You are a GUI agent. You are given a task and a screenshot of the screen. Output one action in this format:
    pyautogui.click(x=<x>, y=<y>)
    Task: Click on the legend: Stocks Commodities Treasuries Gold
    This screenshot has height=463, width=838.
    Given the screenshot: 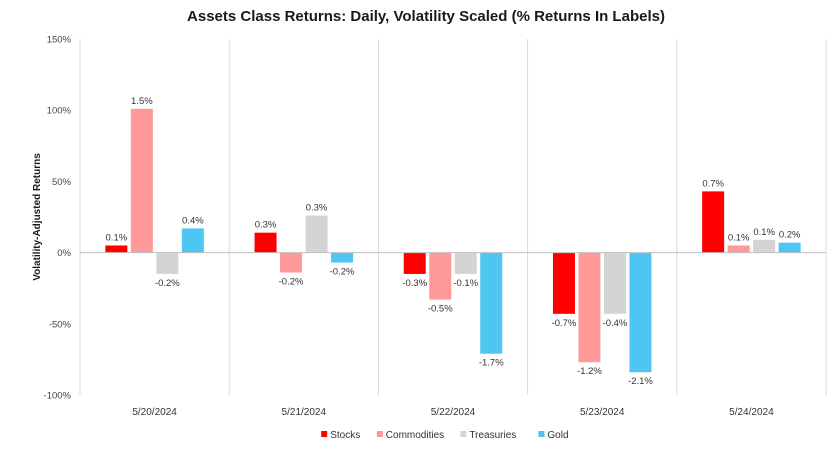 What is the action you would take?
    pyautogui.click(x=445, y=435)
    